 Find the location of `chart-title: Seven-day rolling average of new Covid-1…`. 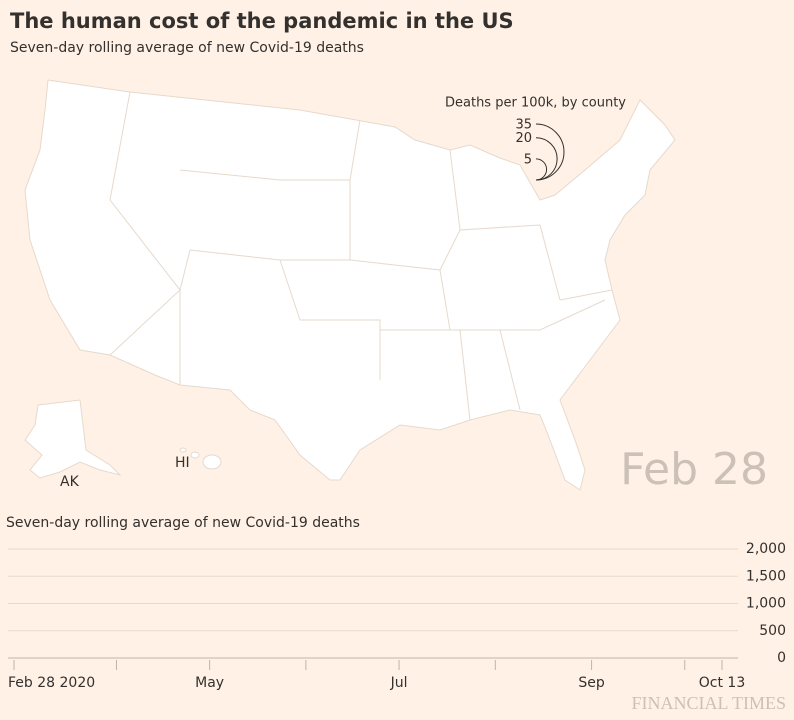

chart-title: Seven-day rolling average of new Covid-1… is located at coordinates (183, 523).